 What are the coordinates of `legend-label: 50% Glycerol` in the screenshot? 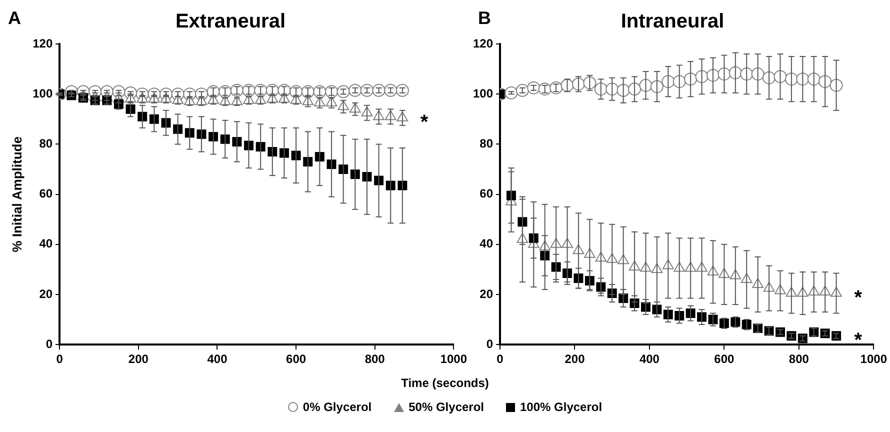 It's located at (446, 407).